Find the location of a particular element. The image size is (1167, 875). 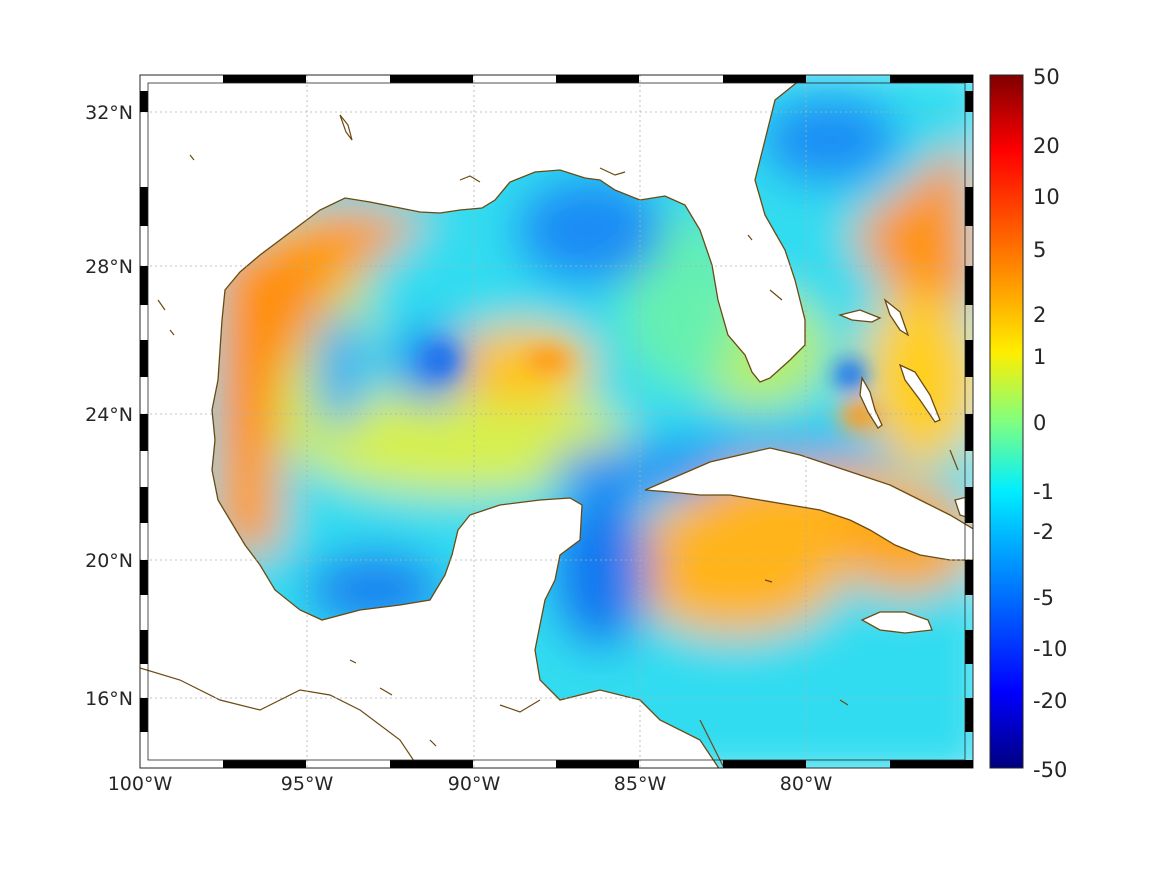

eleuthera-island is located at coordinates (919, 393).